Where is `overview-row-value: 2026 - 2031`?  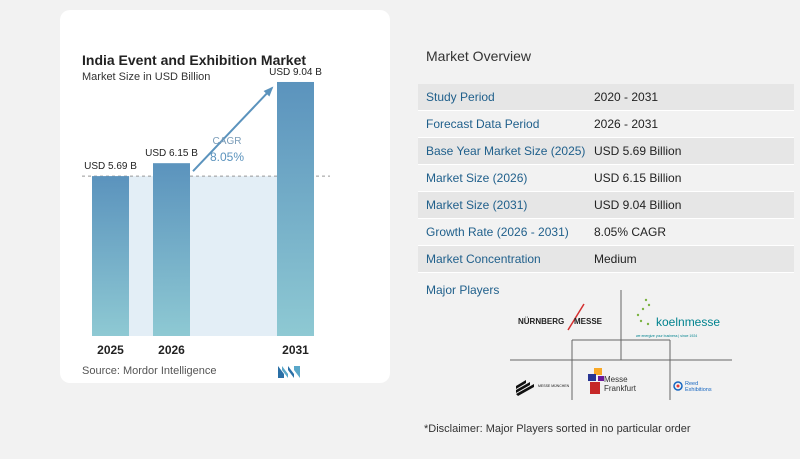
overview-row-value: 2026 - 2031 is located at coordinates (626, 124).